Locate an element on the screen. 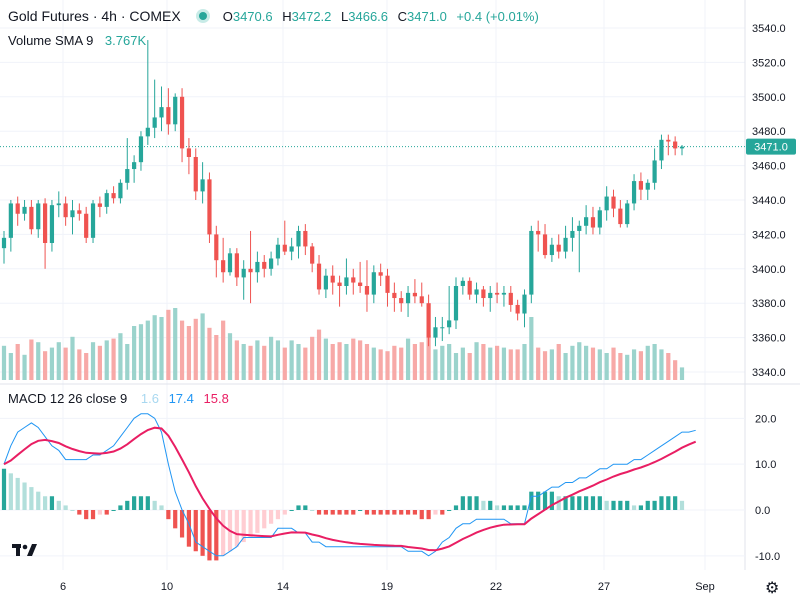 The height and width of the screenshot is (600, 800). gear-icon: ⚙ is located at coordinates (772, 588).